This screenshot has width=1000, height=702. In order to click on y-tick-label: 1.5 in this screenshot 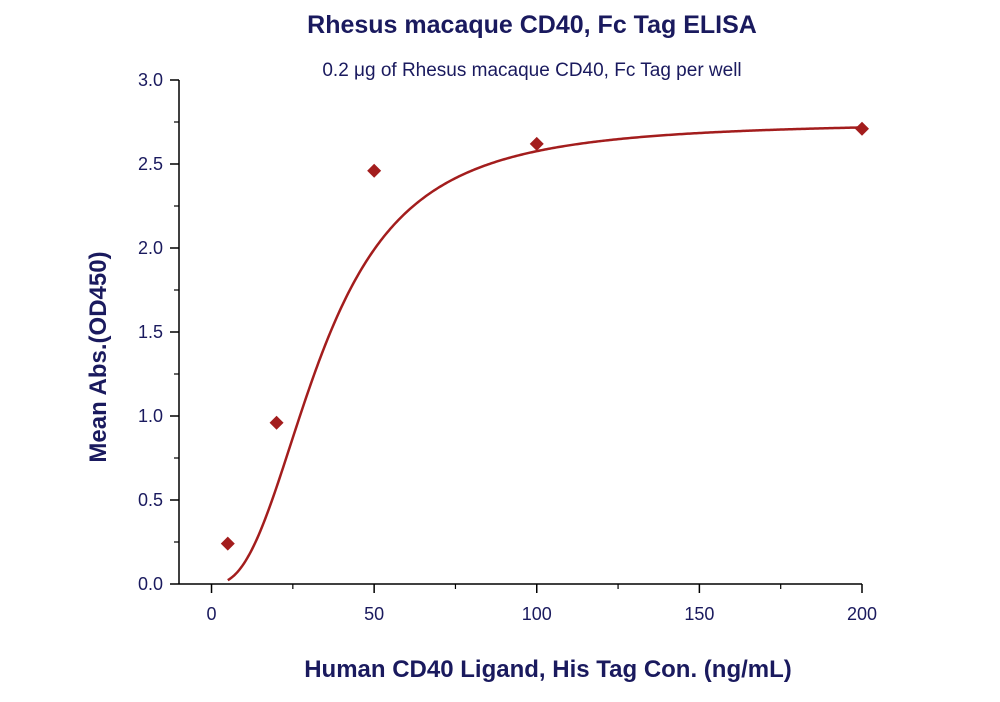, I will do `click(150, 332)`.